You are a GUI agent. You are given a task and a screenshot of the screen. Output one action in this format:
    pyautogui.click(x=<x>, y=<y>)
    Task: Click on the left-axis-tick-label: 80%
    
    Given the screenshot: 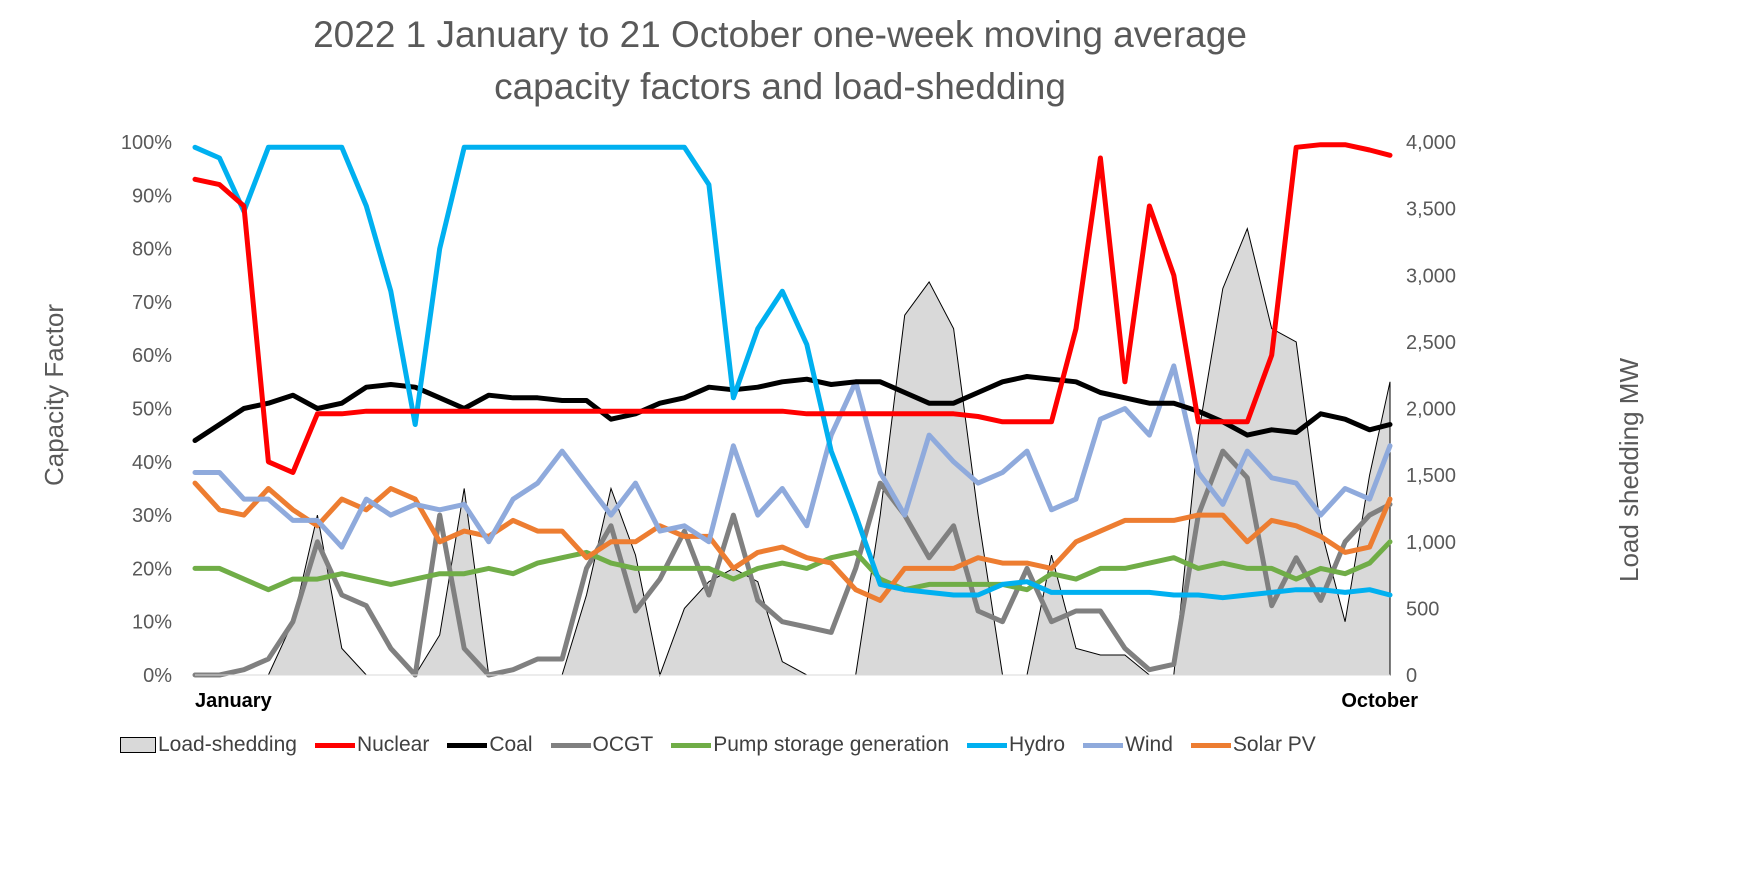 What is the action you would take?
    pyautogui.click(x=152, y=250)
    